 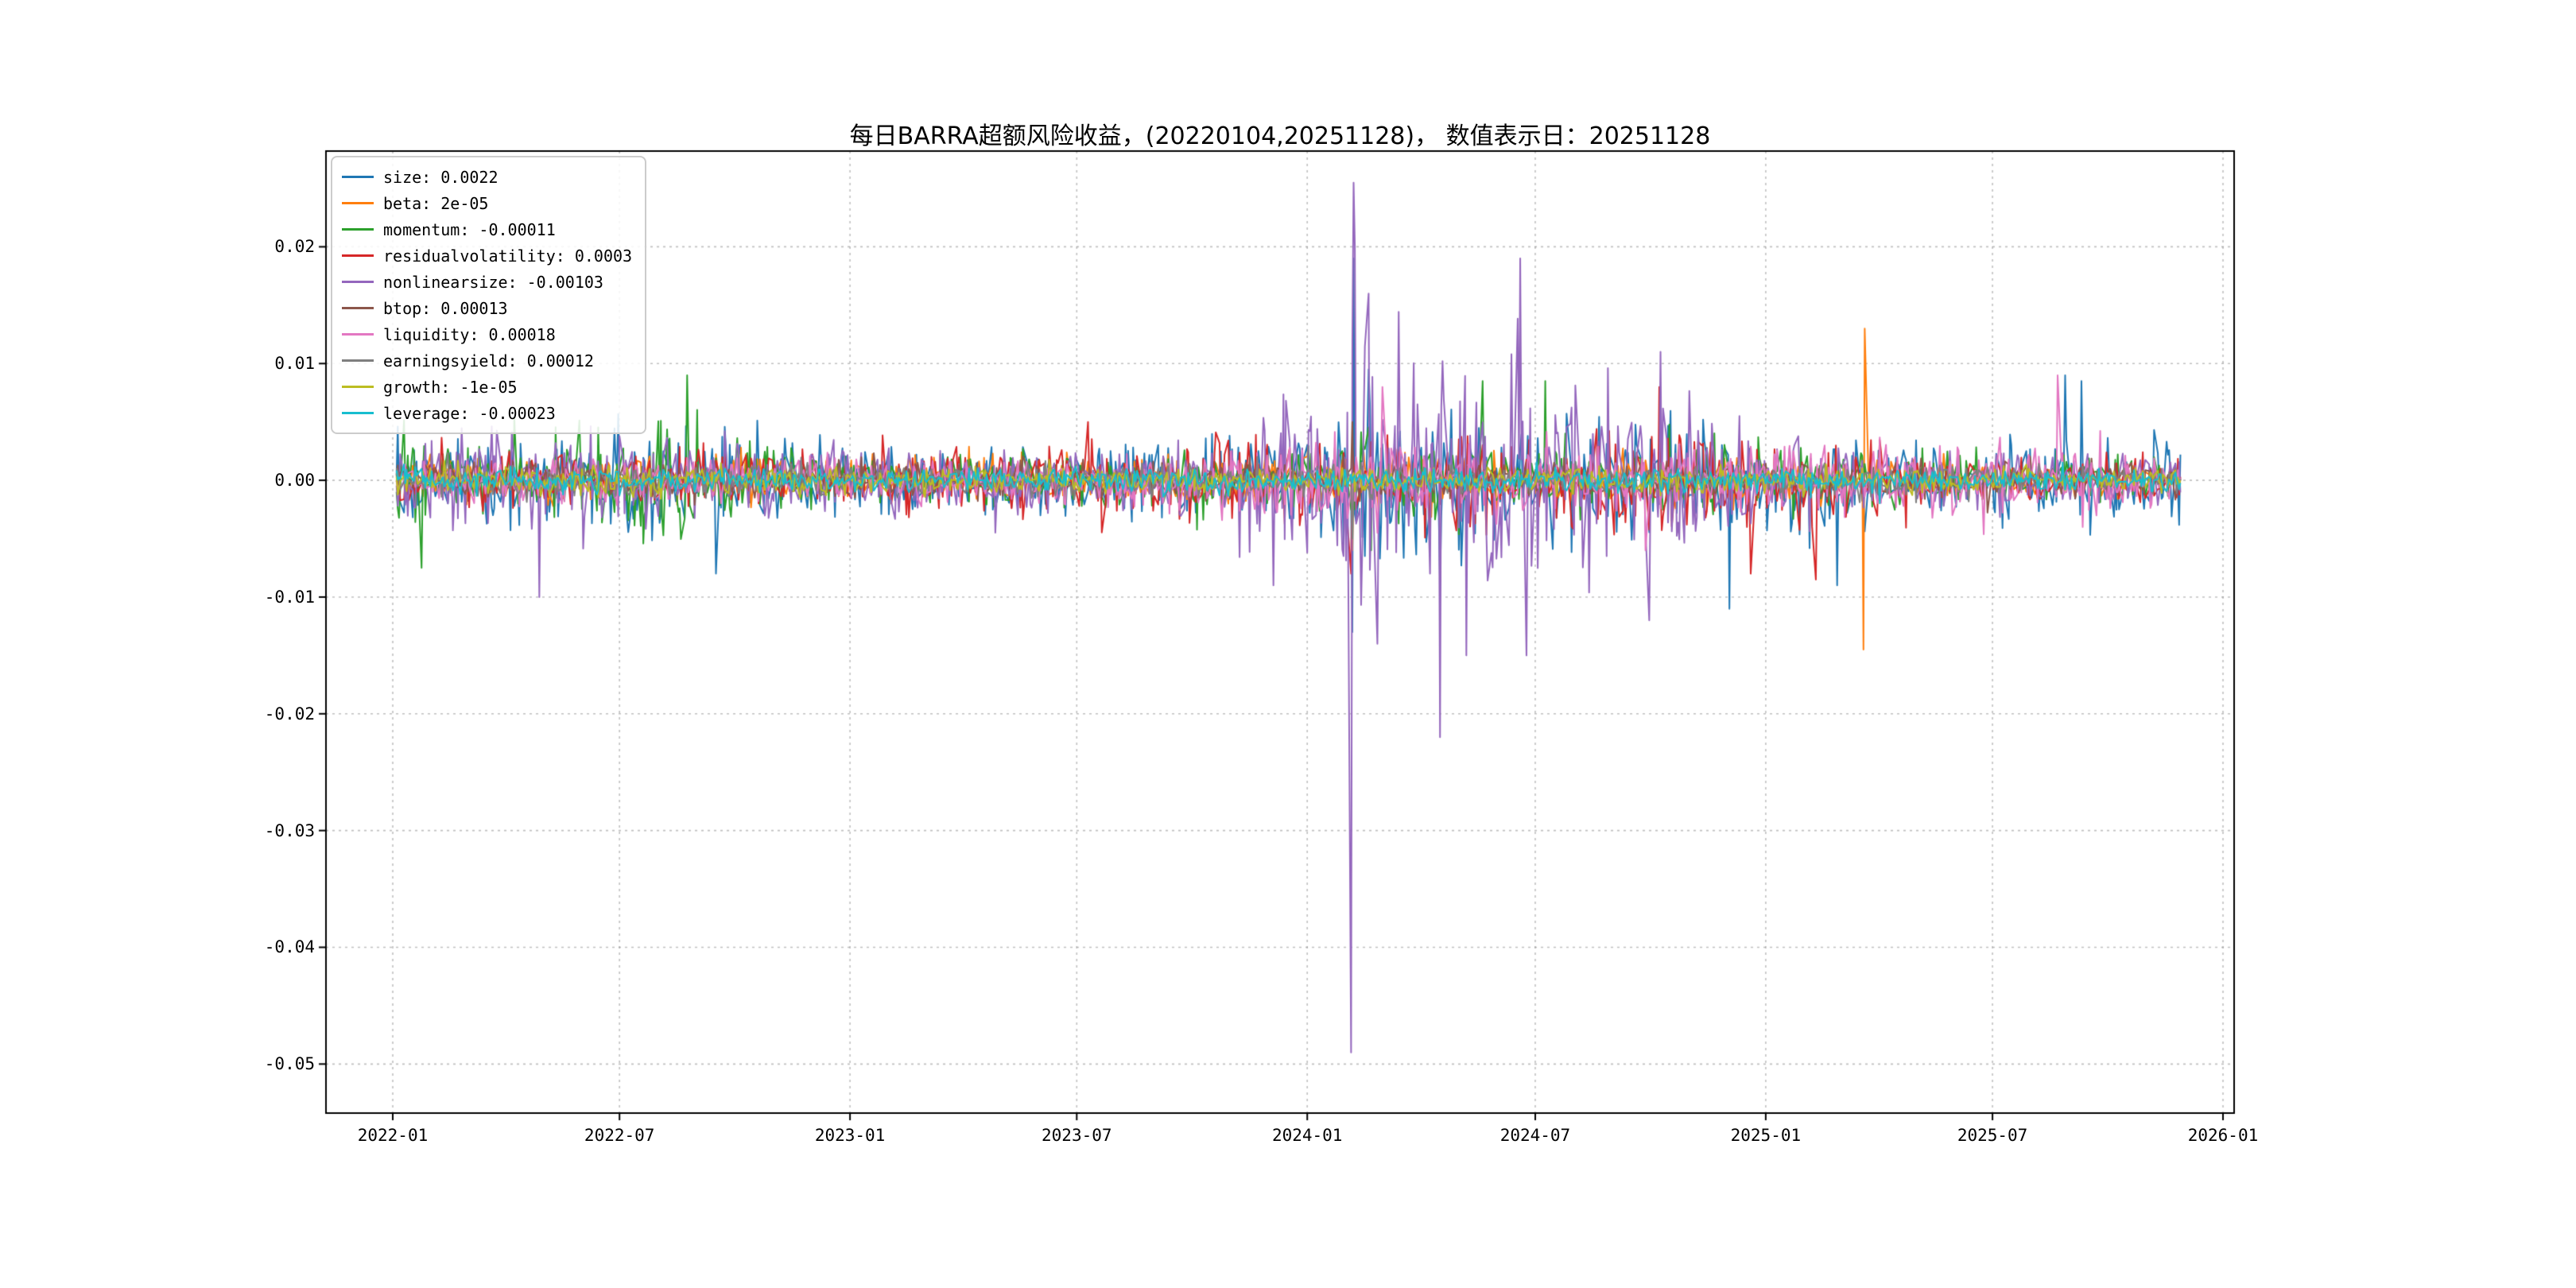 I want to click on y-tick-label: -0.05, so click(x=290, y=1064).